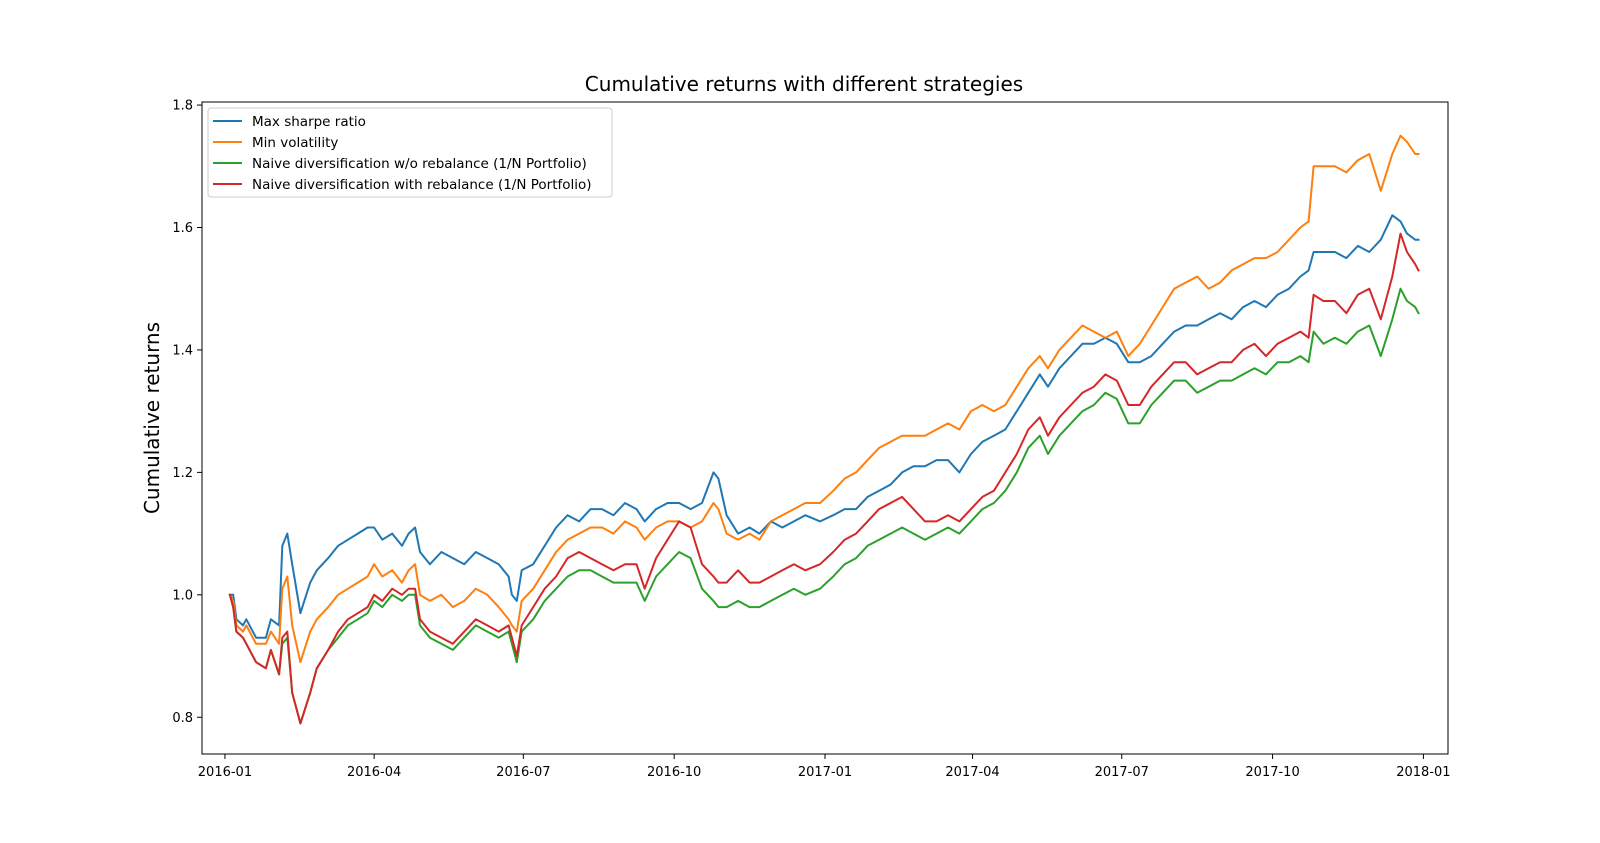 The width and height of the screenshot is (1600, 843). I want to click on legend-label: Min volatility, so click(295, 143).